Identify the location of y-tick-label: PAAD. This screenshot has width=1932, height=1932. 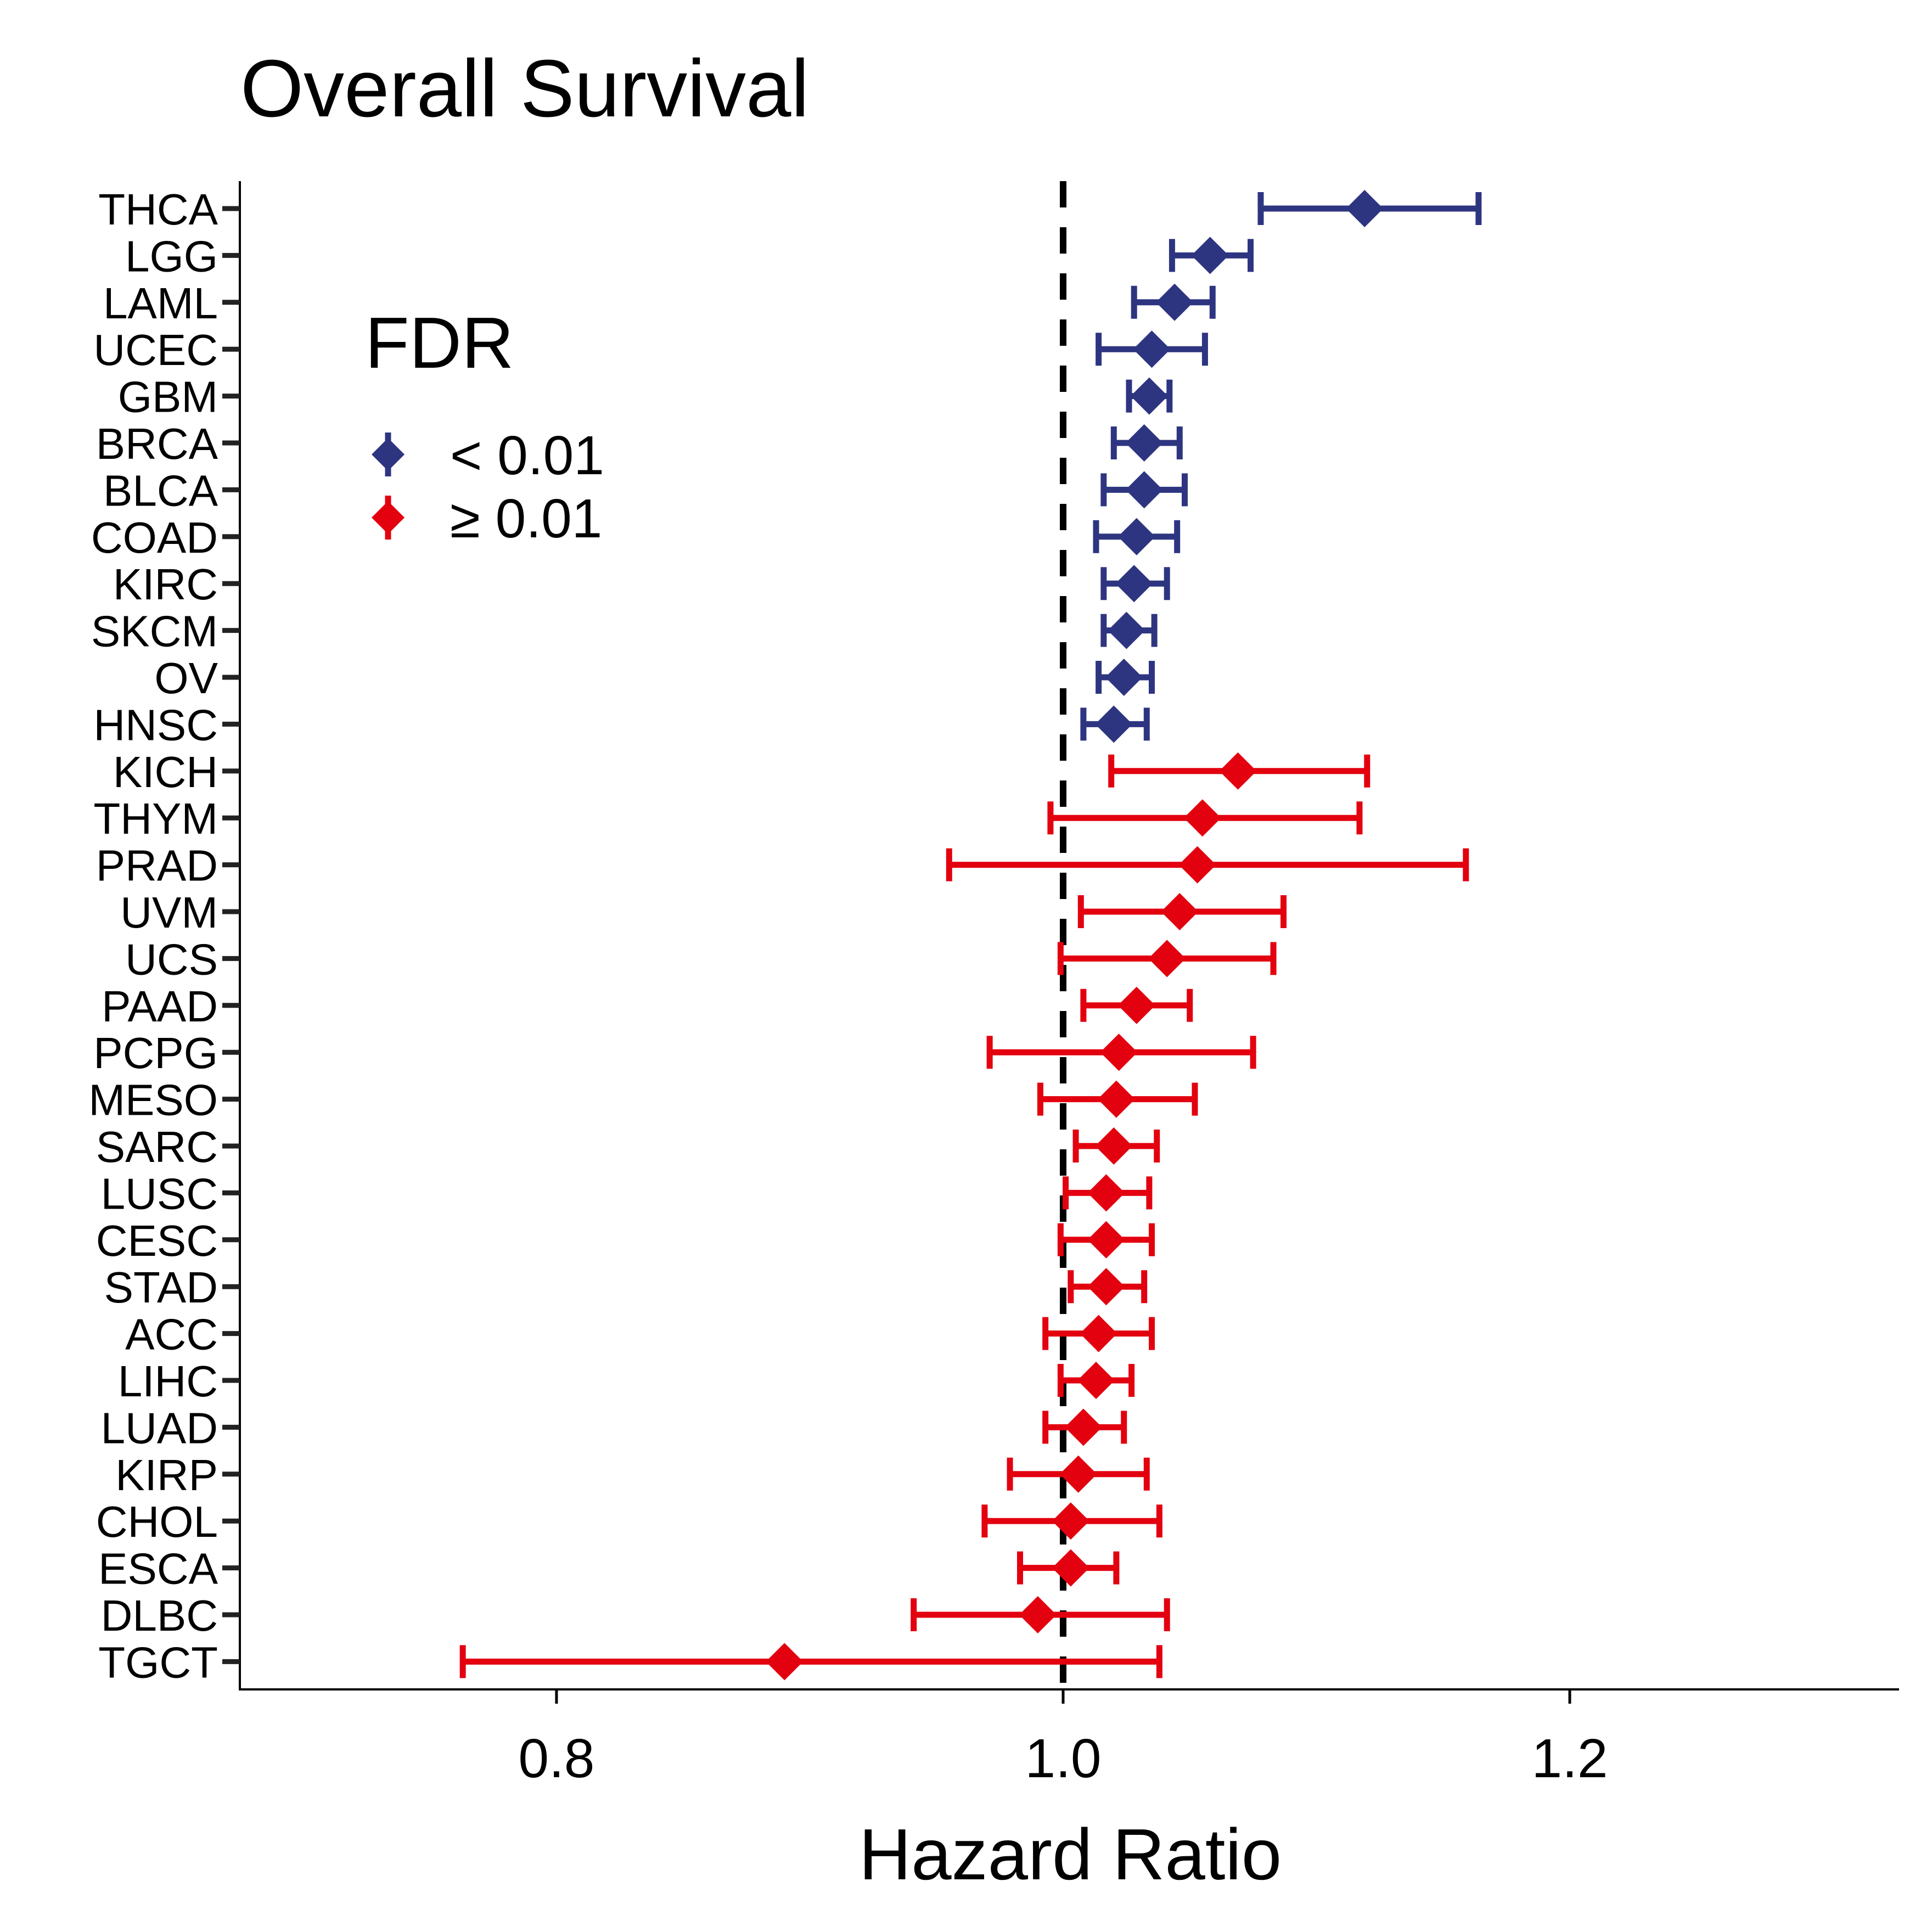
(160, 1006).